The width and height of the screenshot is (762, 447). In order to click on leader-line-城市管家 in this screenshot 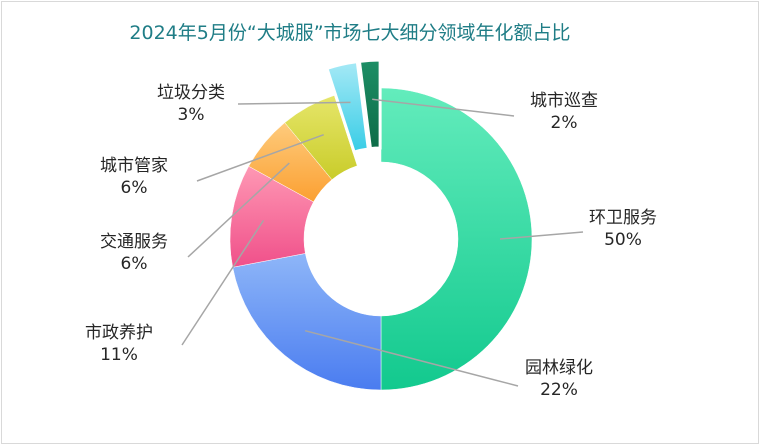, I will do `click(260, 157)`.